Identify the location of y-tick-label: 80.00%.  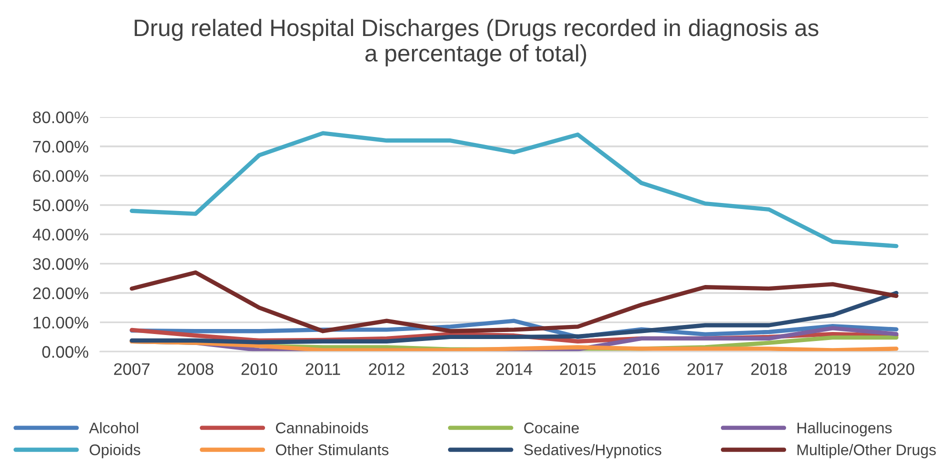
(60, 117).